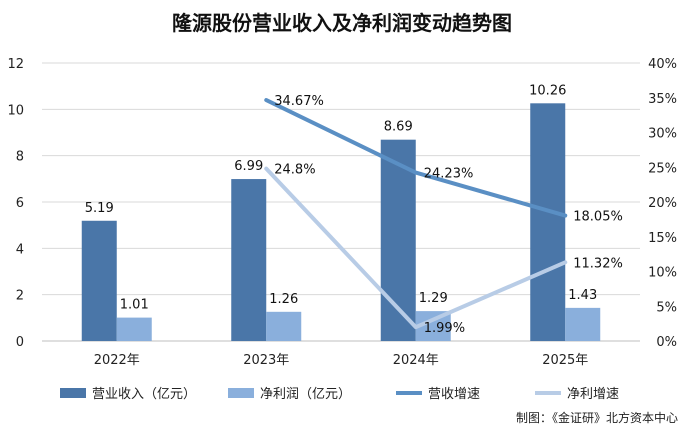 Image resolution: width=685 pixels, height=429 pixels. What do you see at coordinates (449, 174) in the screenshot?
I see `line-value-label: 24.23%` at bounding box center [449, 174].